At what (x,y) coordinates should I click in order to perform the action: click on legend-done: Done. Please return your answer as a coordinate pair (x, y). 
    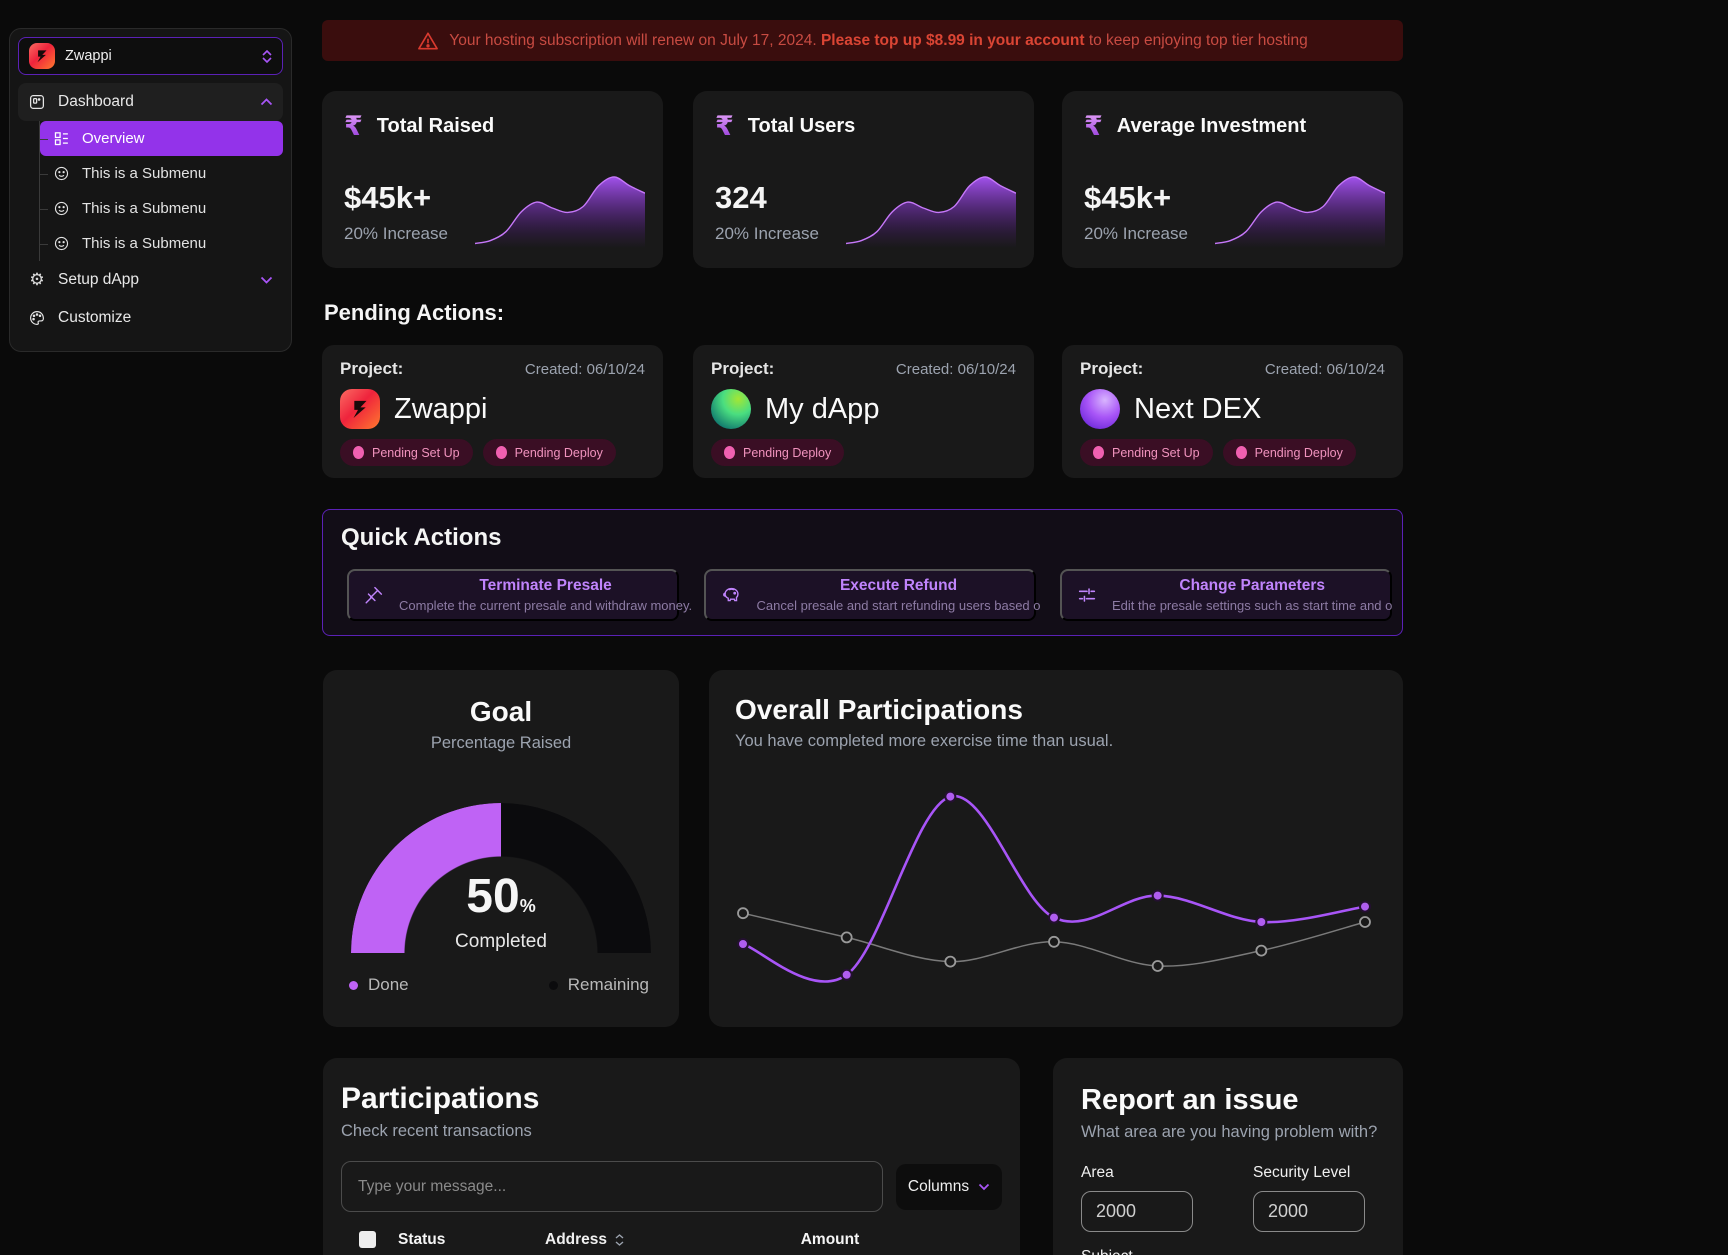
    Looking at the image, I should click on (379, 985).